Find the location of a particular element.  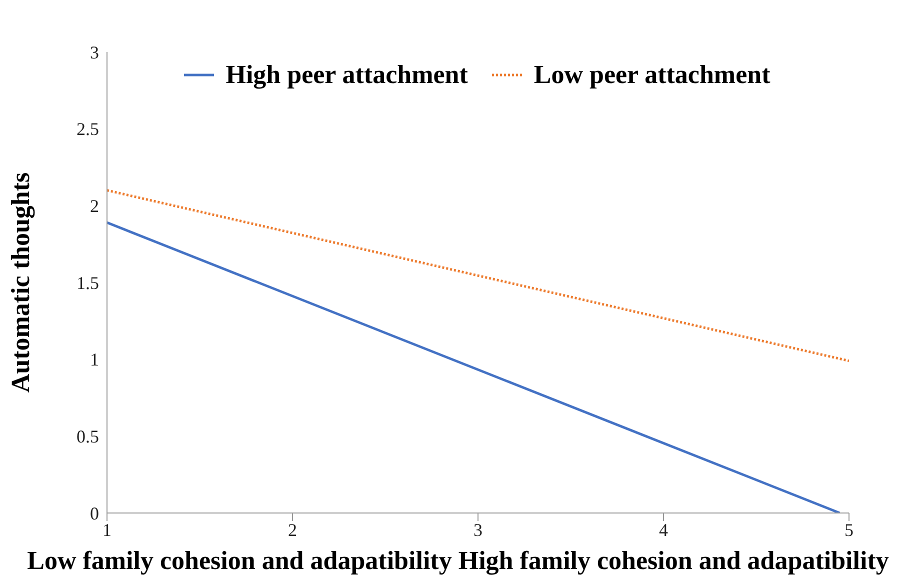

y-tick-label: 1.5 is located at coordinates (87, 282).